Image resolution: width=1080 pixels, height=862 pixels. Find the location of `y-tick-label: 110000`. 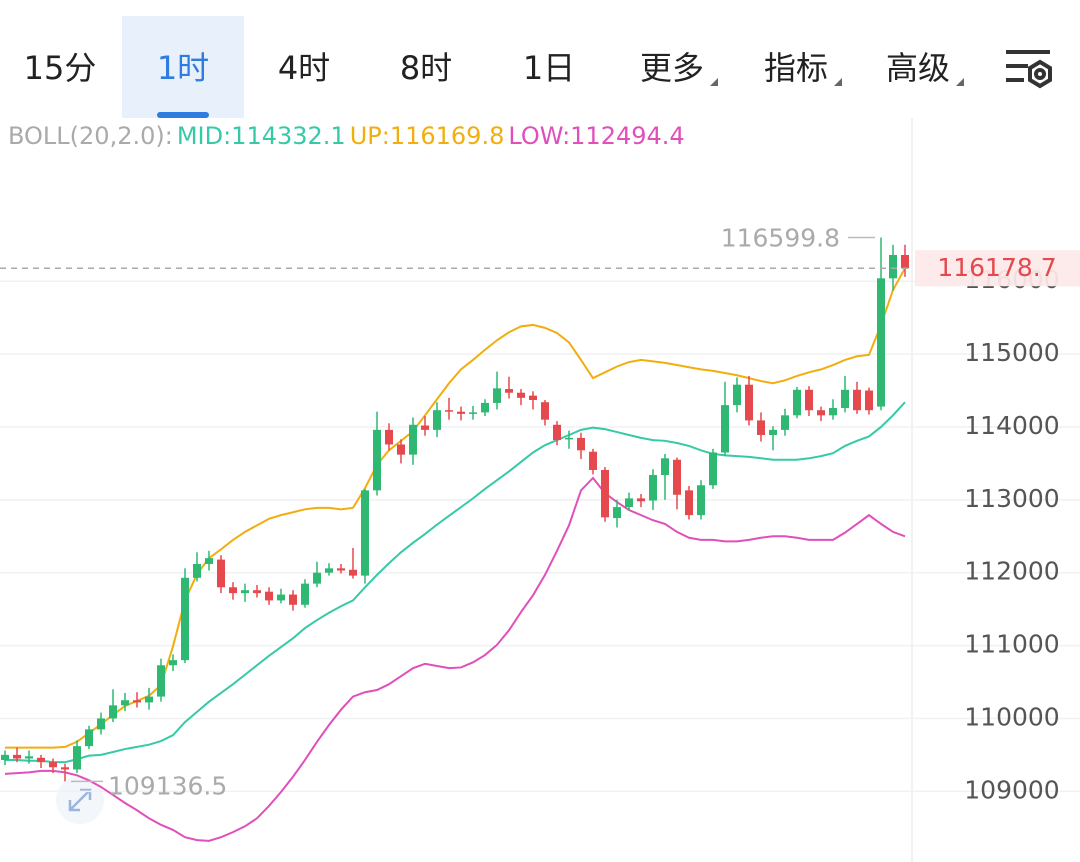

y-tick-label: 110000 is located at coordinates (1011, 716).